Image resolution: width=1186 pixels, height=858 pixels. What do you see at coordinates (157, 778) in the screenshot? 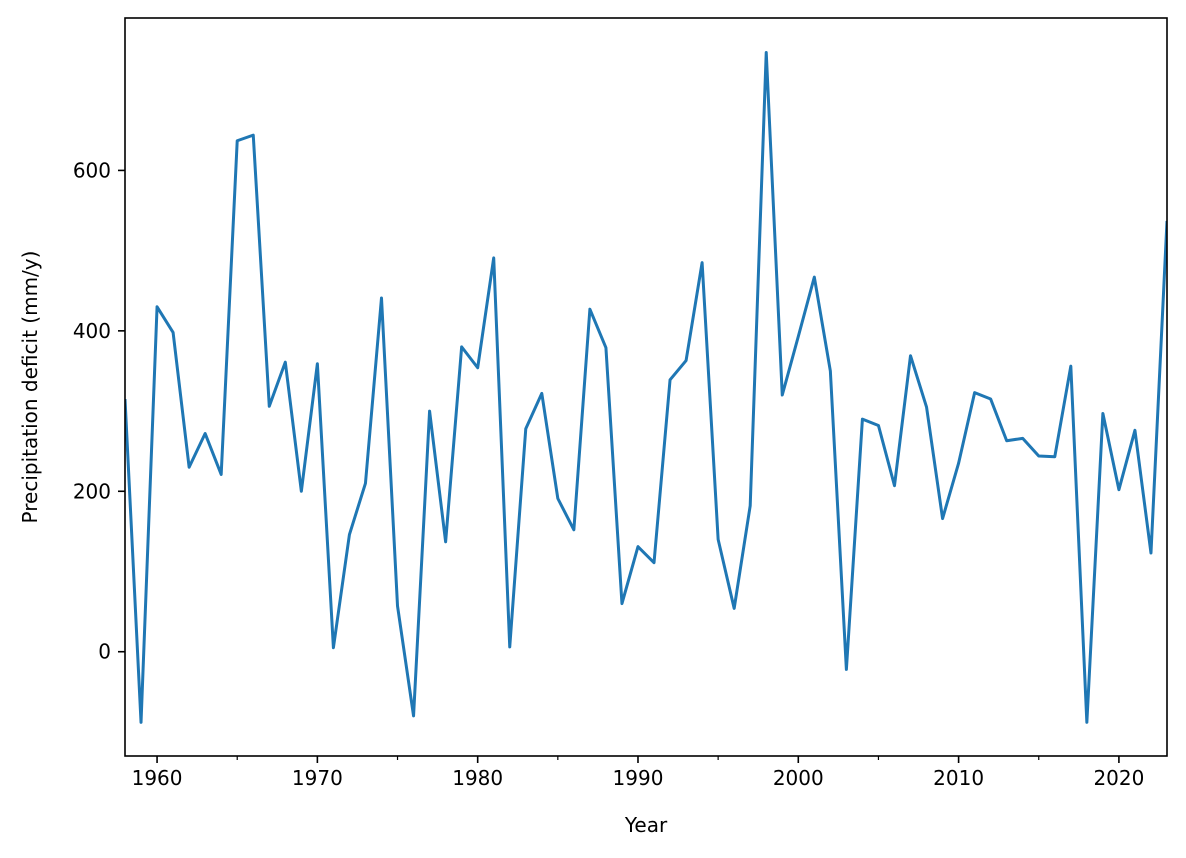
I see `x-tick-label: 1960` at bounding box center [157, 778].